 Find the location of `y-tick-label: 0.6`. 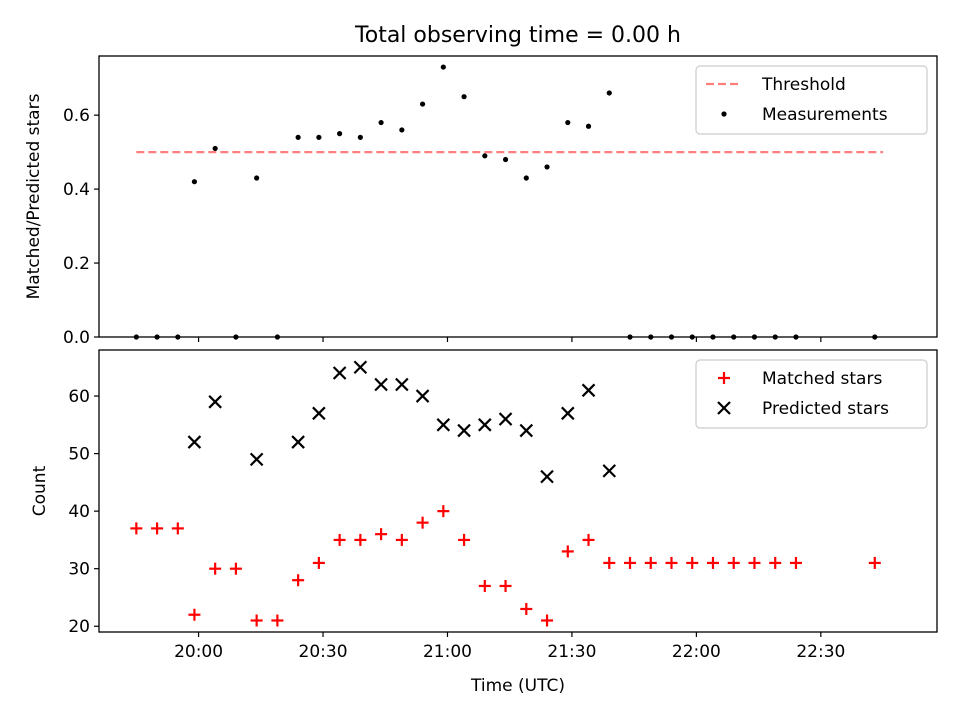

y-tick-label: 0.6 is located at coordinates (76, 116).